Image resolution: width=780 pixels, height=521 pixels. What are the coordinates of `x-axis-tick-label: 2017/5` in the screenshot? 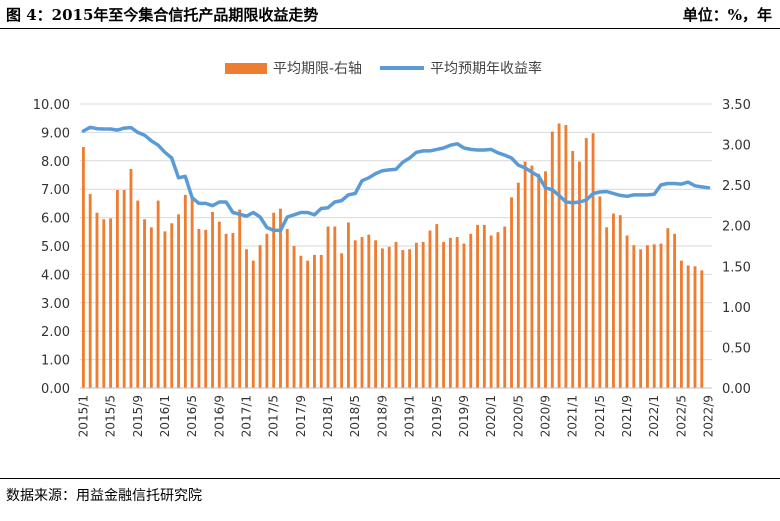 It's located at (274, 416).